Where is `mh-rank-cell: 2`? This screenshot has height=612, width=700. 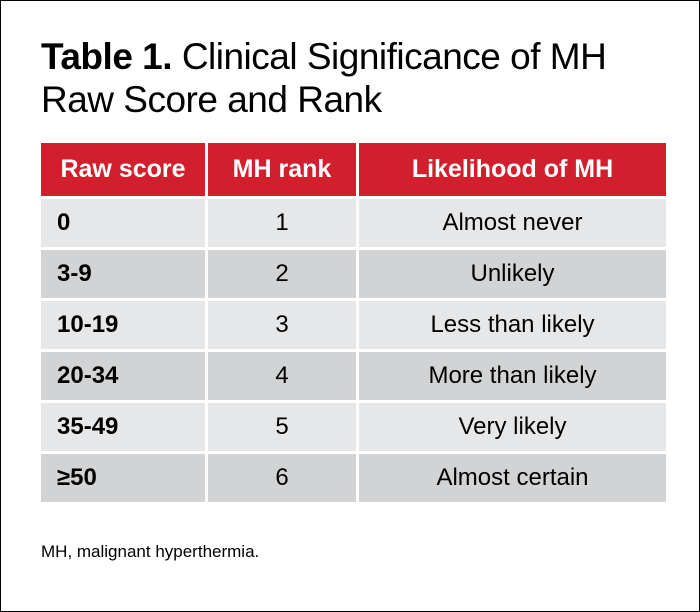
mh-rank-cell: 2 is located at coordinates (283, 275).